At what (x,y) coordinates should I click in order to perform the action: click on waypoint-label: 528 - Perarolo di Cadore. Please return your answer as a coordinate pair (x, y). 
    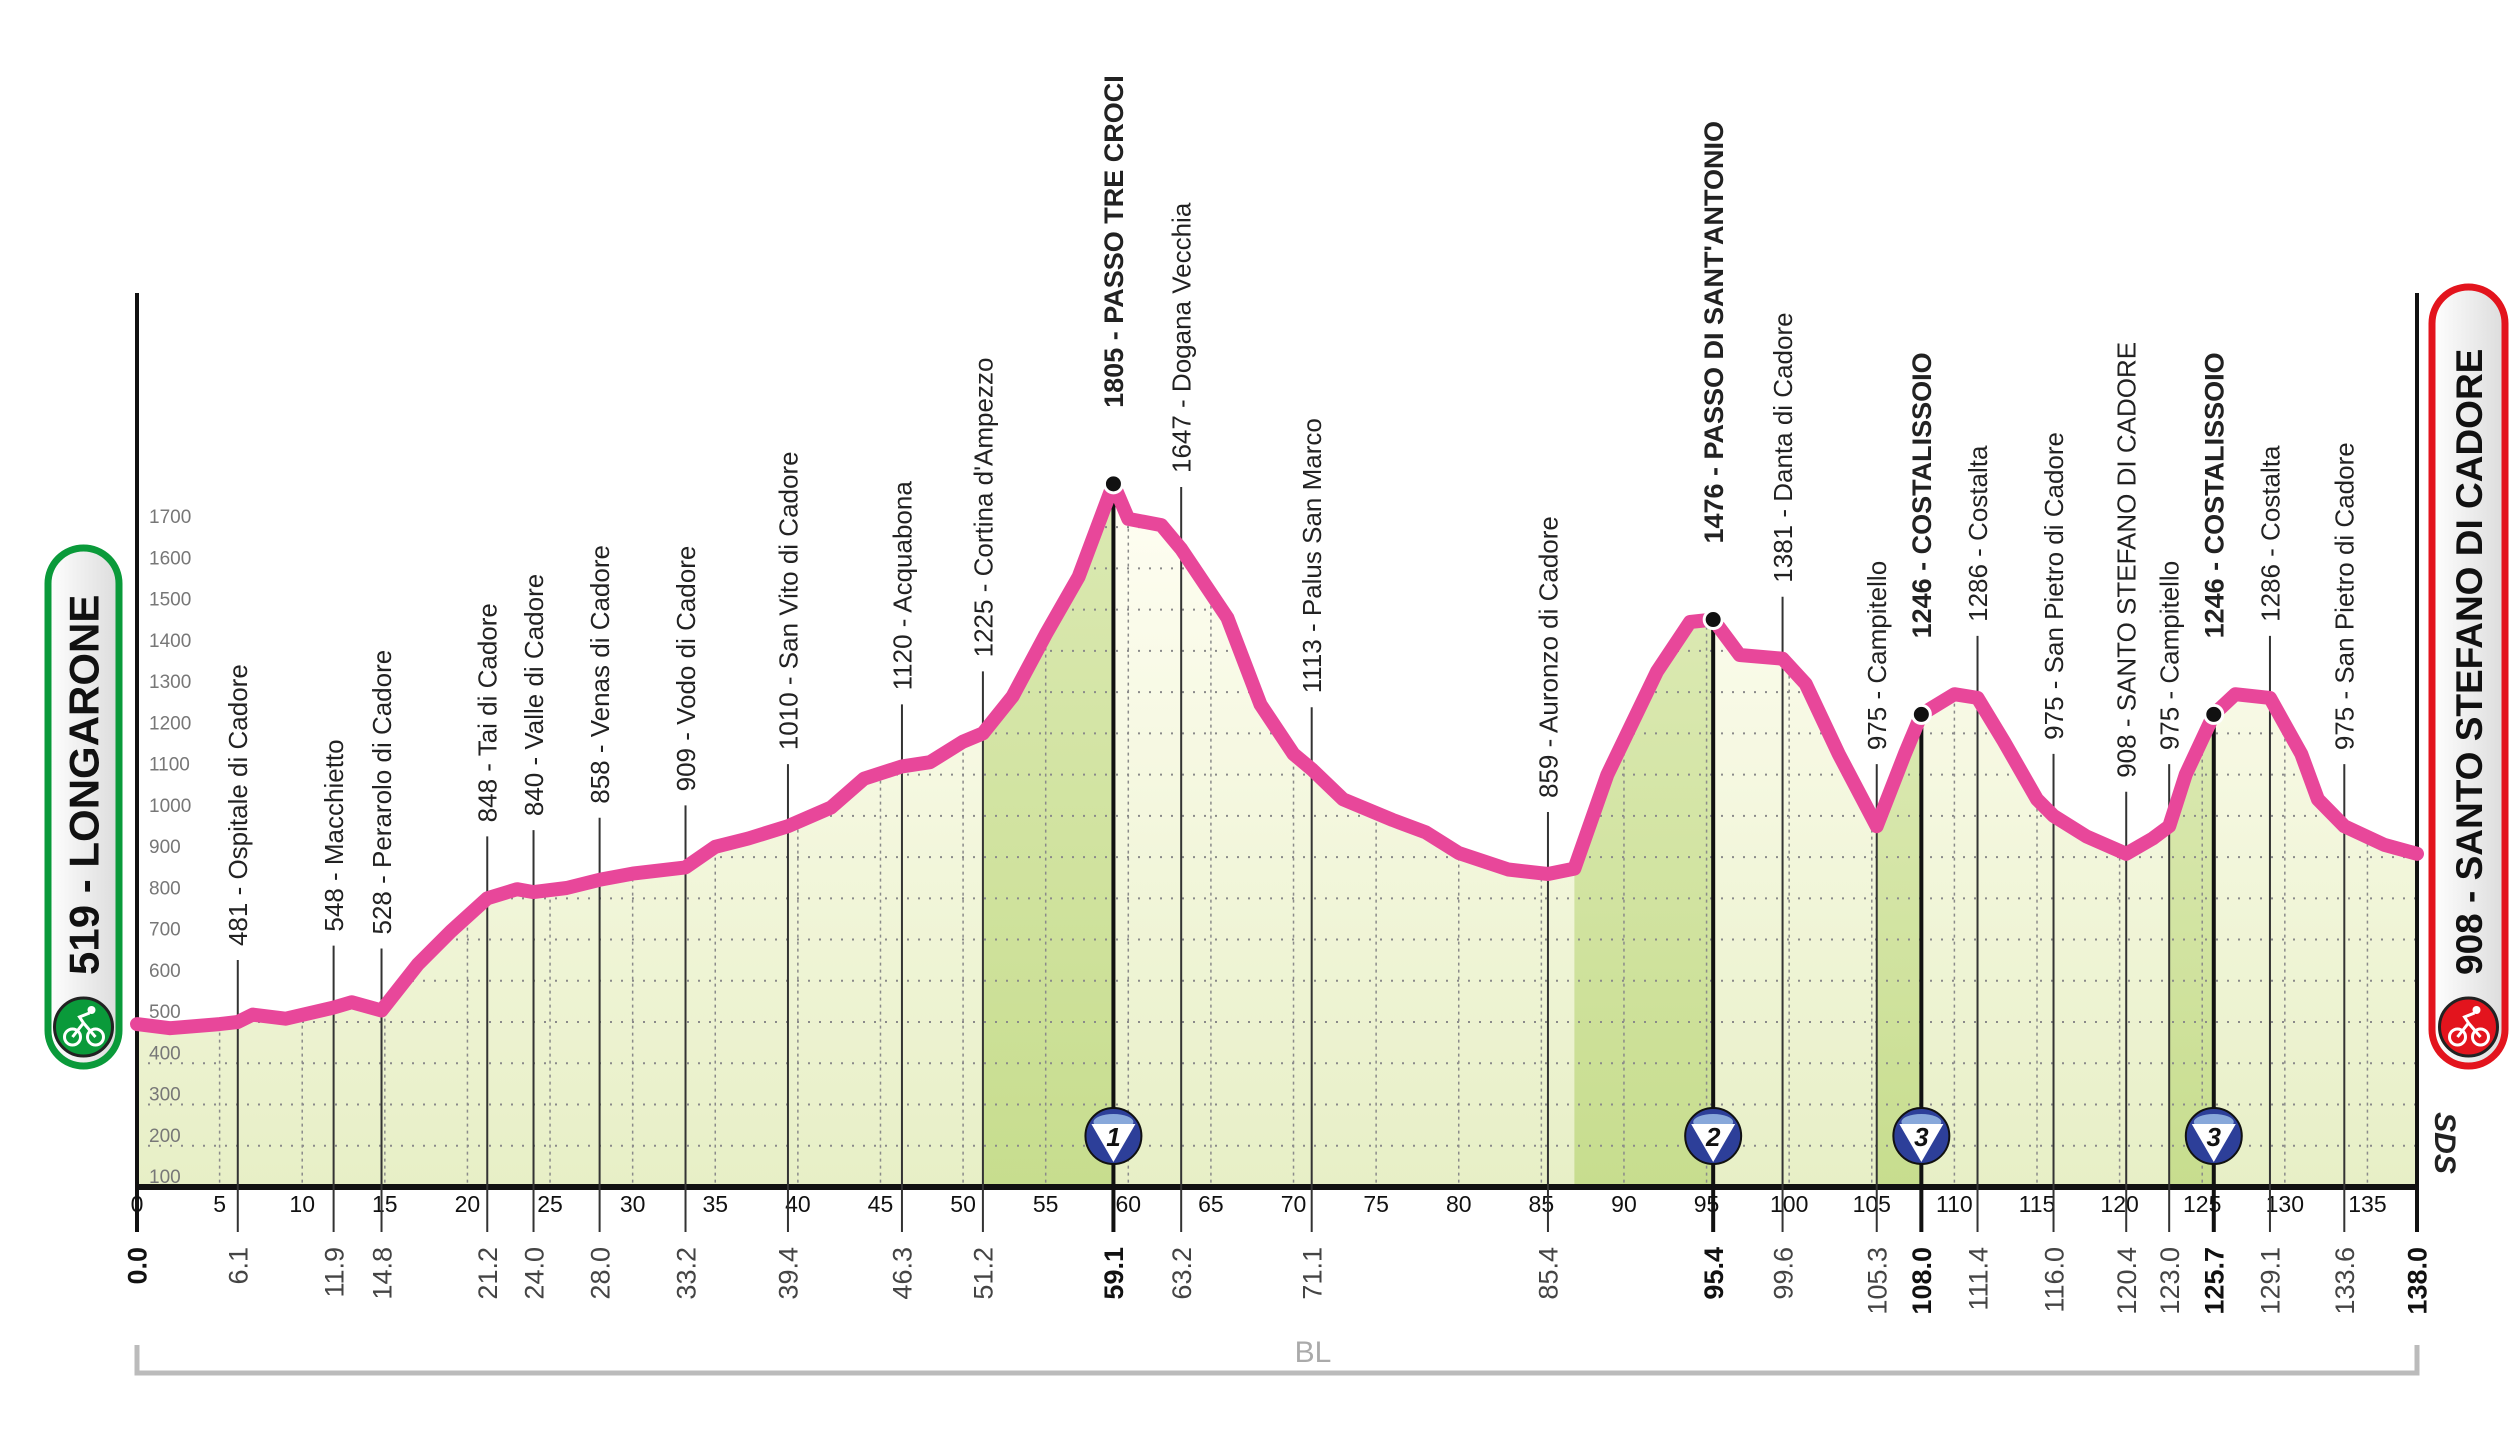
    Looking at the image, I should click on (382, 792).